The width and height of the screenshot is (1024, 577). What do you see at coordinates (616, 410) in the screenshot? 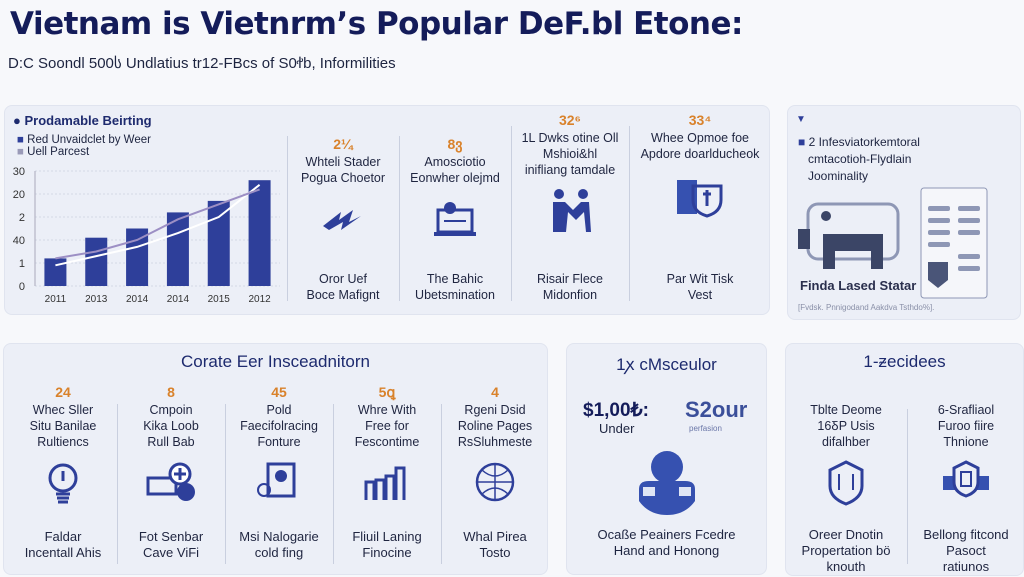
I see `amount-value: $1,00₺:` at bounding box center [616, 410].